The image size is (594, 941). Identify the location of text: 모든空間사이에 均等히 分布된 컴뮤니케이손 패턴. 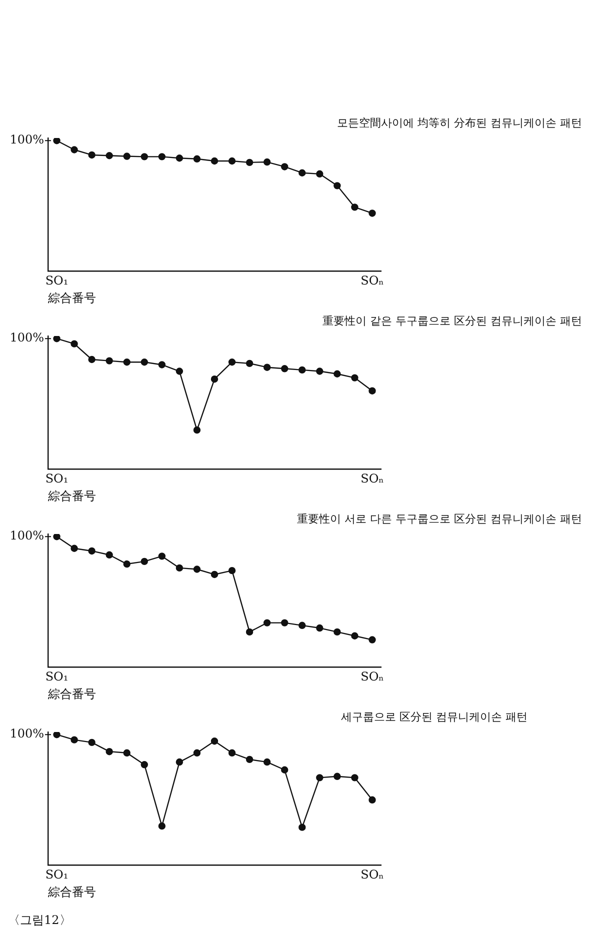
(459, 123).